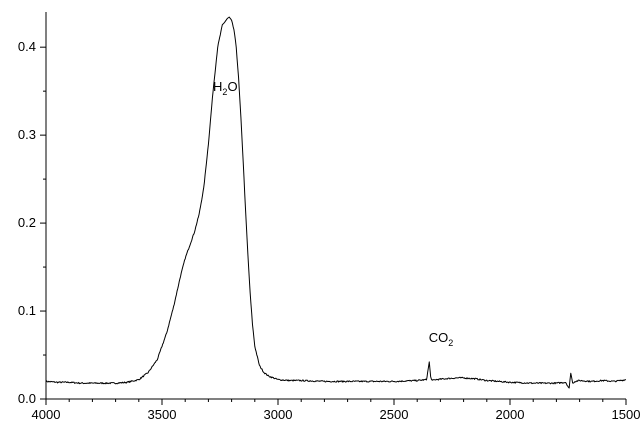  What do you see at coordinates (626, 414) in the screenshot?
I see `x-tick-label: 1500` at bounding box center [626, 414].